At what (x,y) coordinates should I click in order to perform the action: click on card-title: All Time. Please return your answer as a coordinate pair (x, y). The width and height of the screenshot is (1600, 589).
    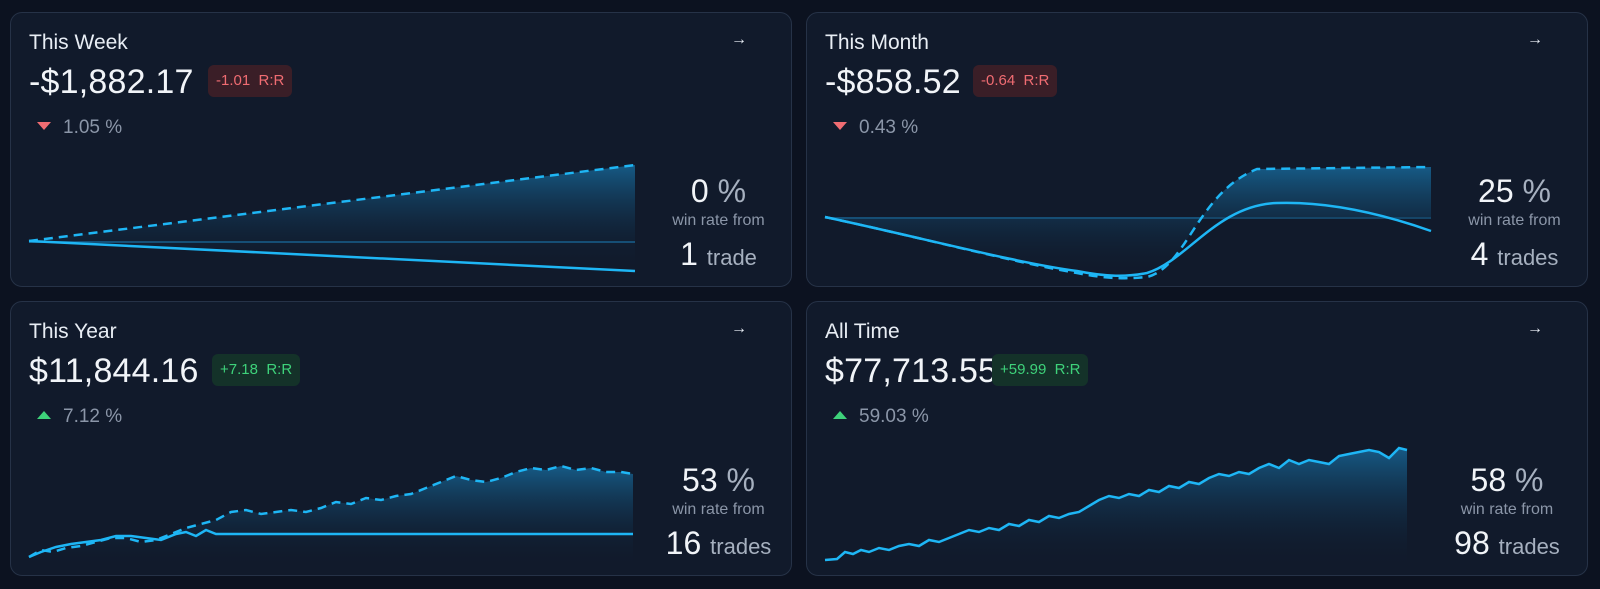
    Looking at the image, I should click on (862, 331).